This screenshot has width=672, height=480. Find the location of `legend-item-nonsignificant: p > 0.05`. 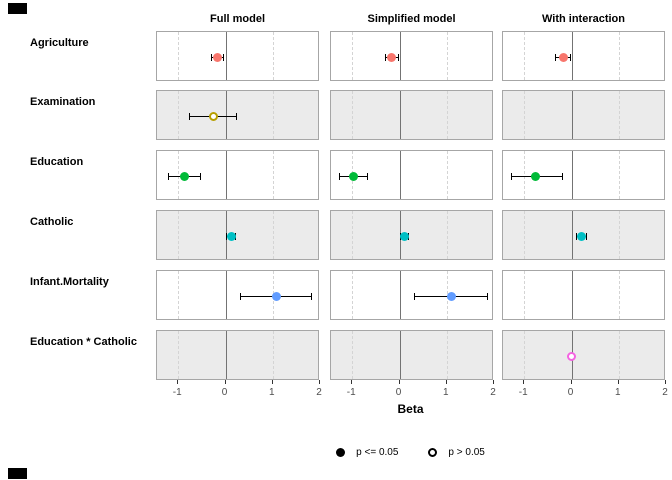

legend-item-nonsignificant: p > 0.05 is located at coordinates (456, 452).